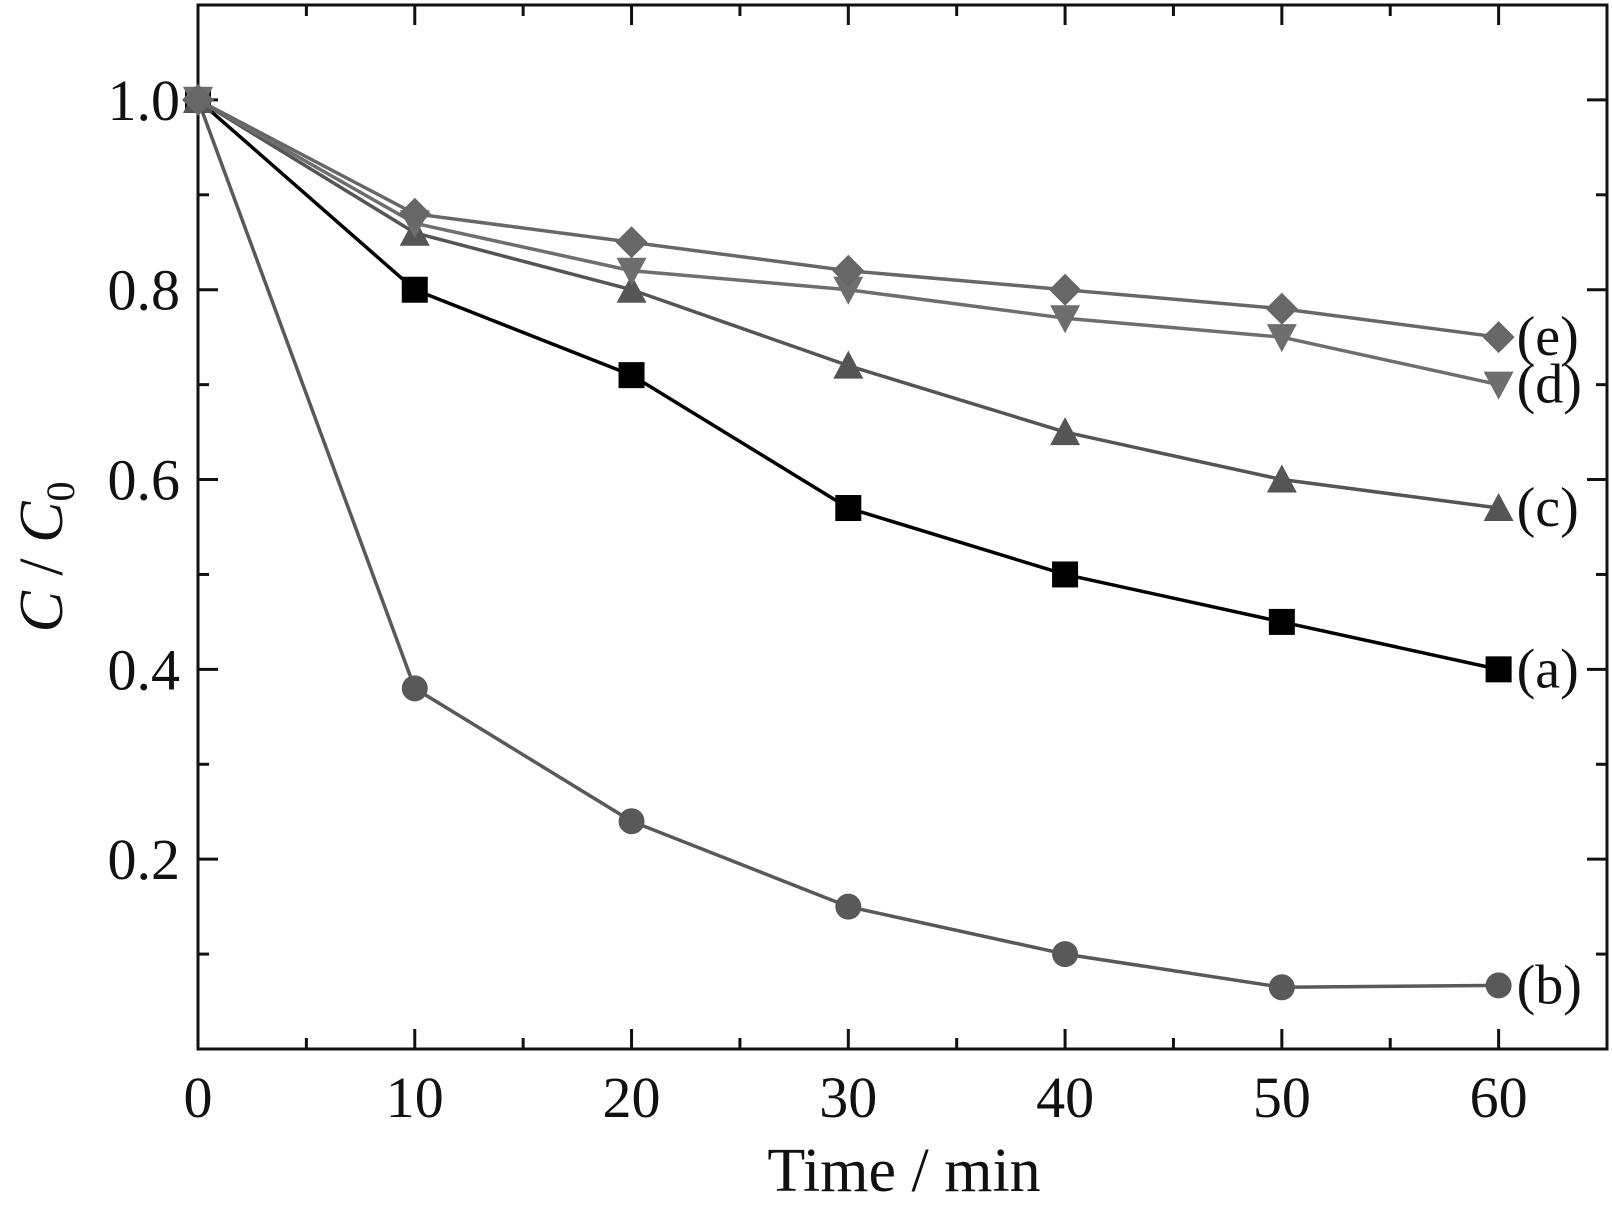 This screenshot has width=1612, height=1213. What do you see at coordinates (1548, 337) in the screenshot?
I see `series-label: (e)` at bounding box center [1548, 337].